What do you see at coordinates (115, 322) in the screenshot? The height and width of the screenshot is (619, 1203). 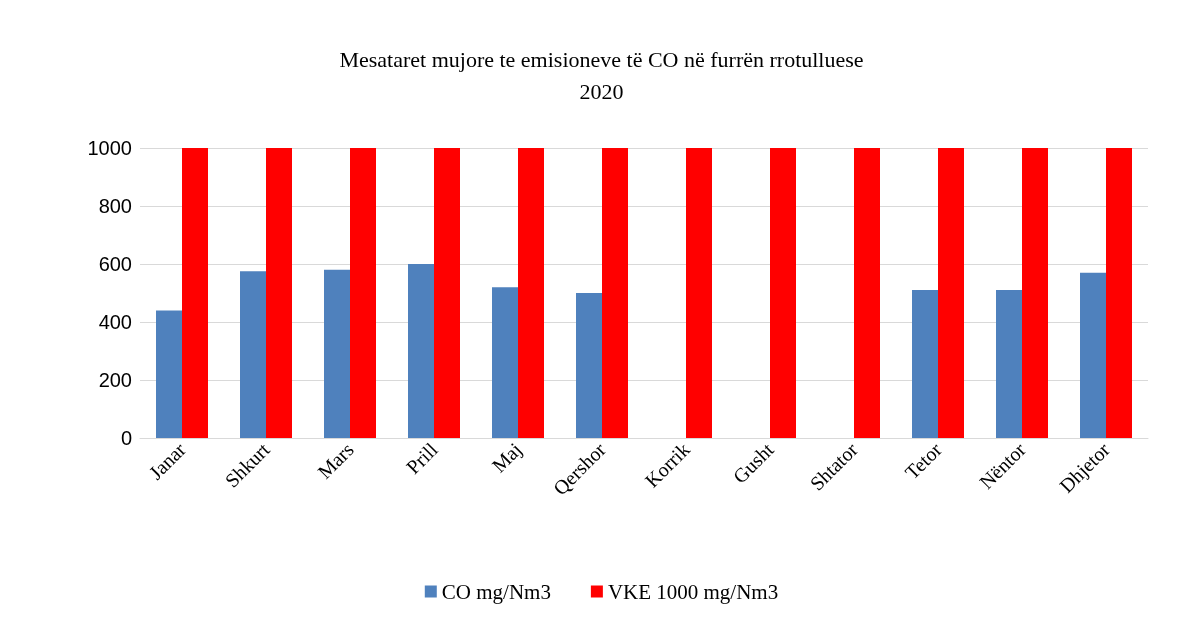 I see `y-tick-label: 400` at bounding box center [115, 322].